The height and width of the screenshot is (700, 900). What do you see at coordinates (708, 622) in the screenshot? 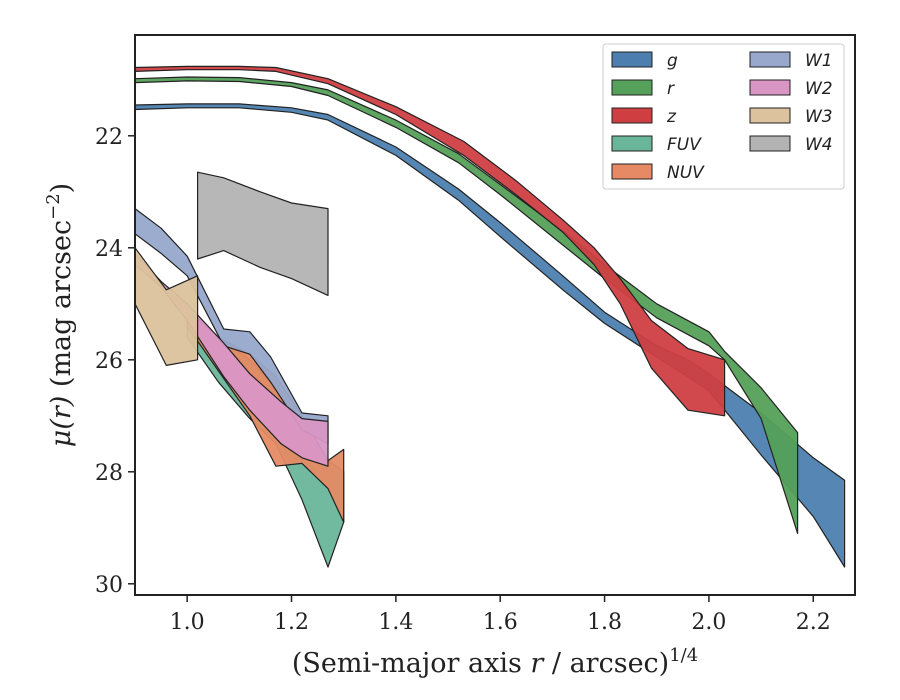
I see `x-tick-label: 2.0` at bounding box center [708, 622].